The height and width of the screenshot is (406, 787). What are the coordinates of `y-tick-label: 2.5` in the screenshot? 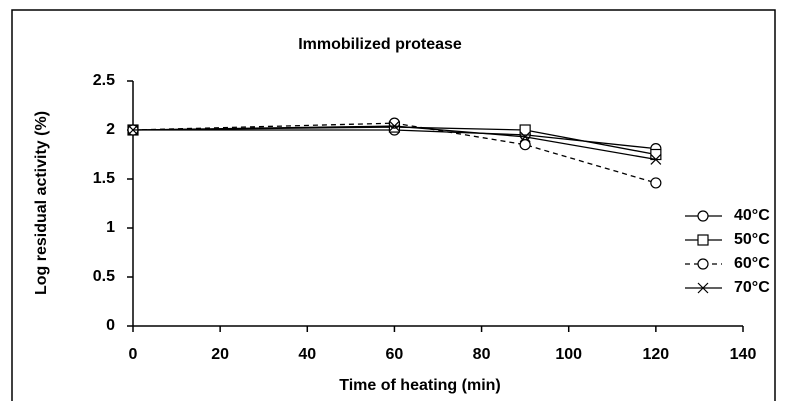 It's located at (104, 80).